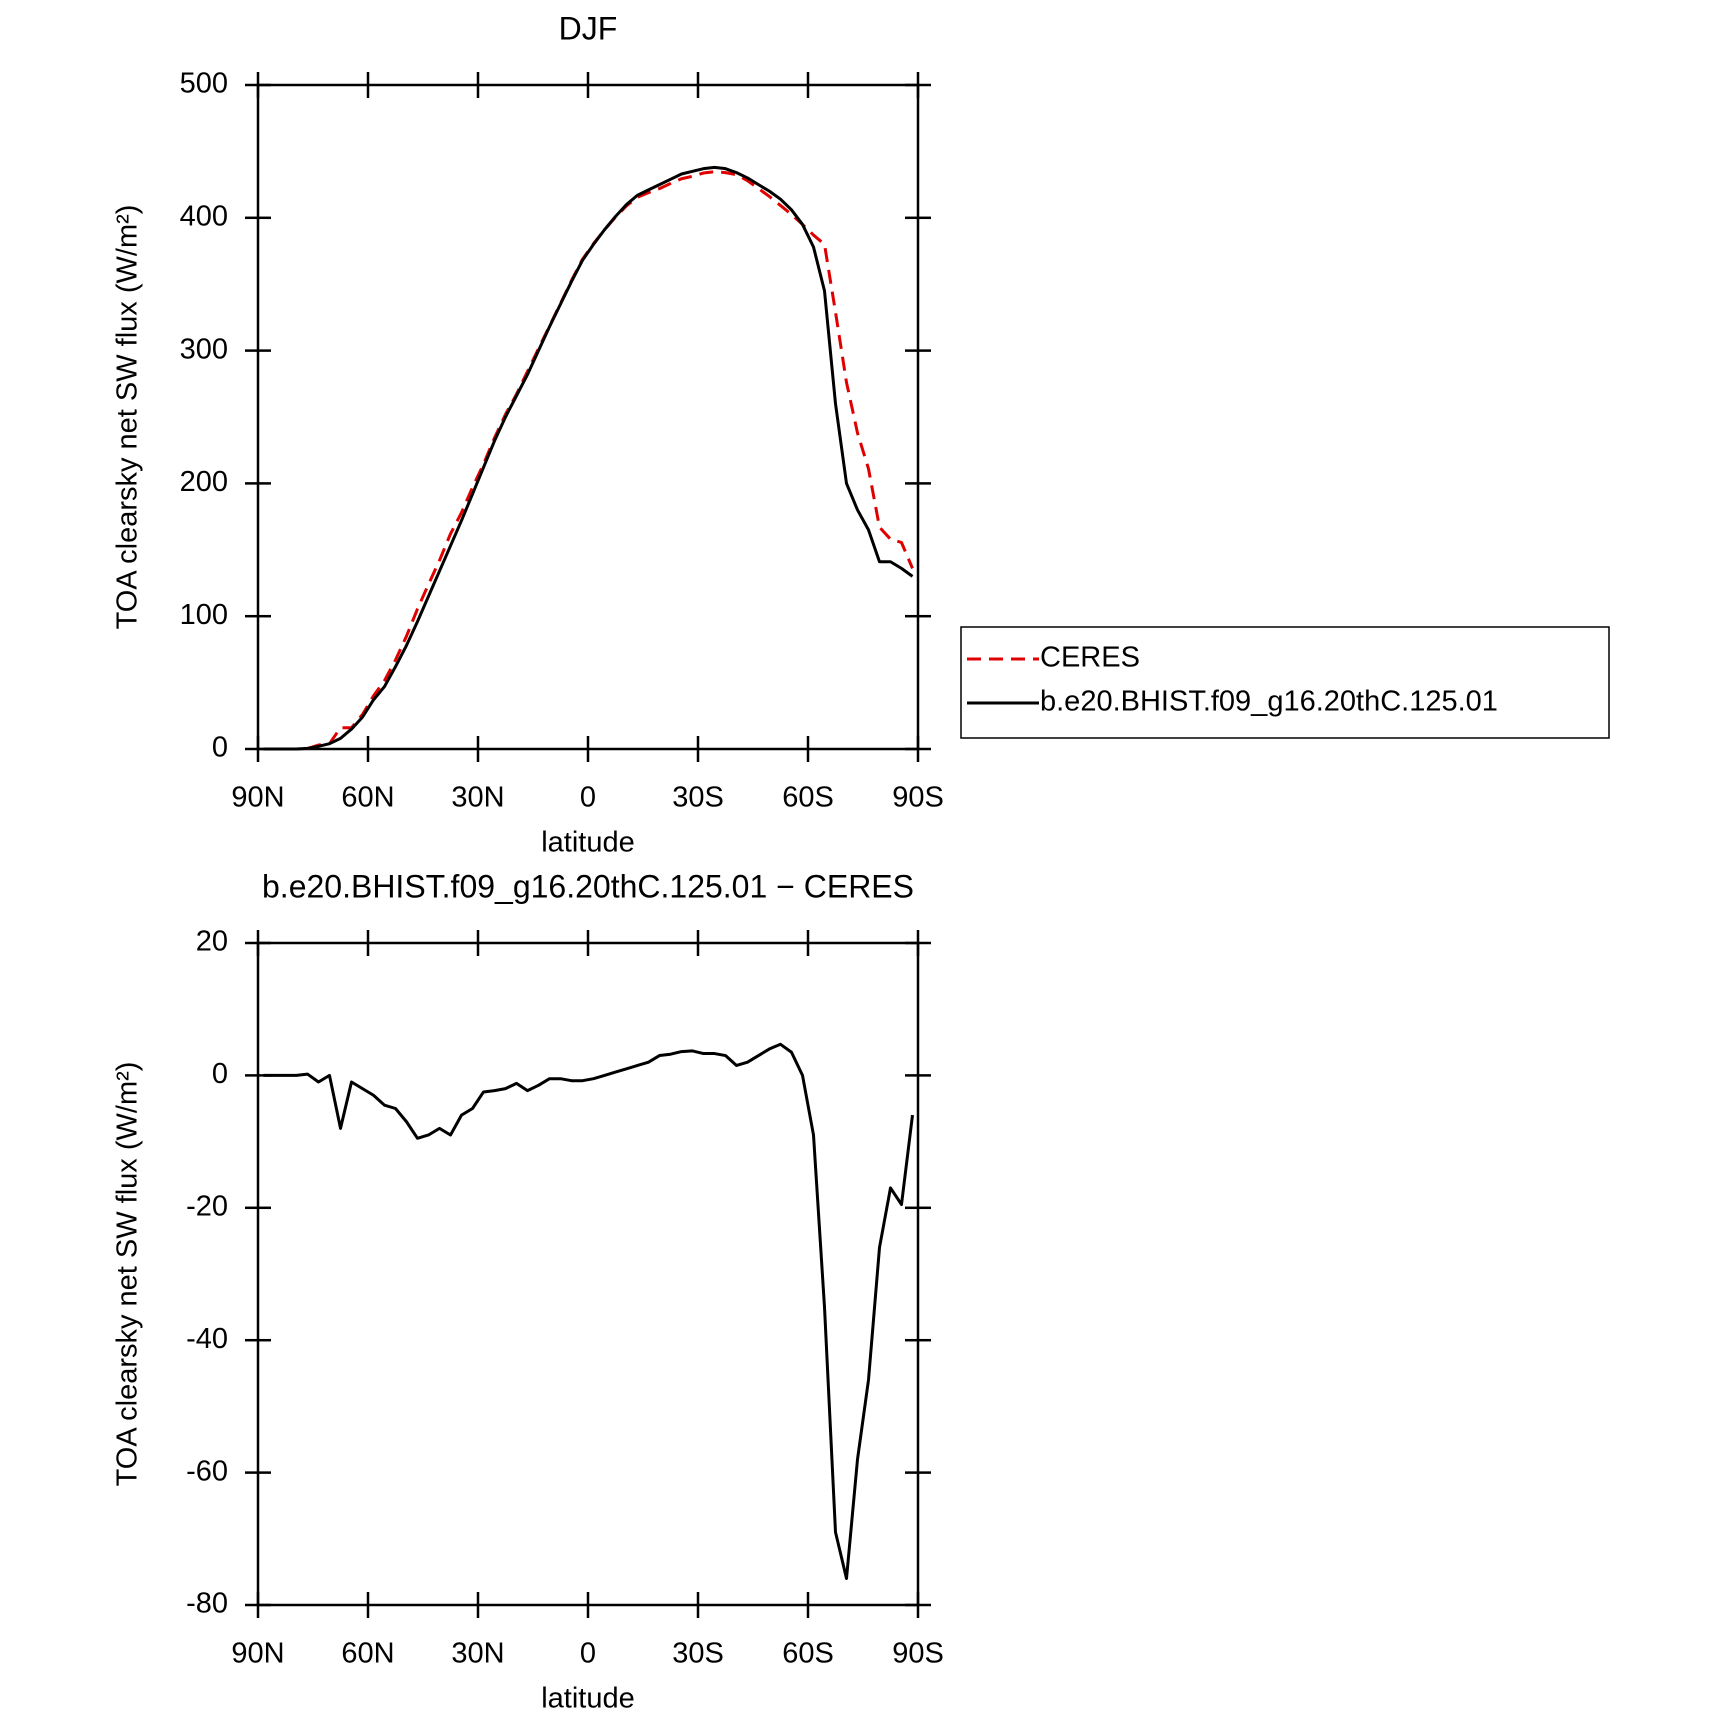 The image size is (1710, 1712). What do you see at coordinates (207, 1604) in the screenshot?
I see `y-tick-label: -80` at bounding box center [207, 1604].